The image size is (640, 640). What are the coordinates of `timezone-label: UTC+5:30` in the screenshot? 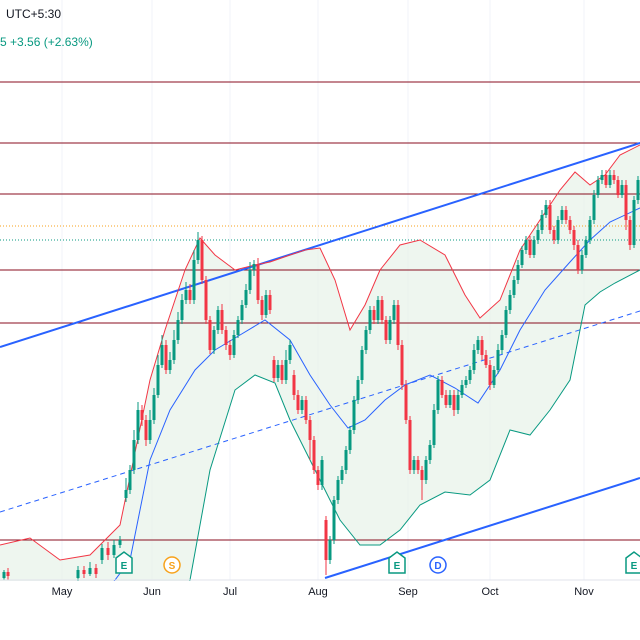 It's located at (34, 14).